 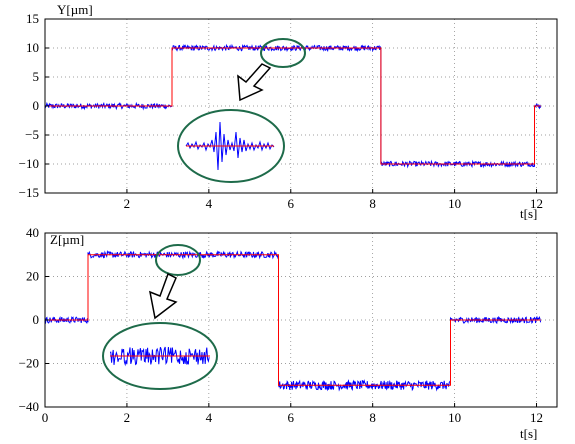 What do you see at coordinates (67, 239) in the screenshot?
I see `y-axis-label: Z[µm]` at bounding box center [67, 239].